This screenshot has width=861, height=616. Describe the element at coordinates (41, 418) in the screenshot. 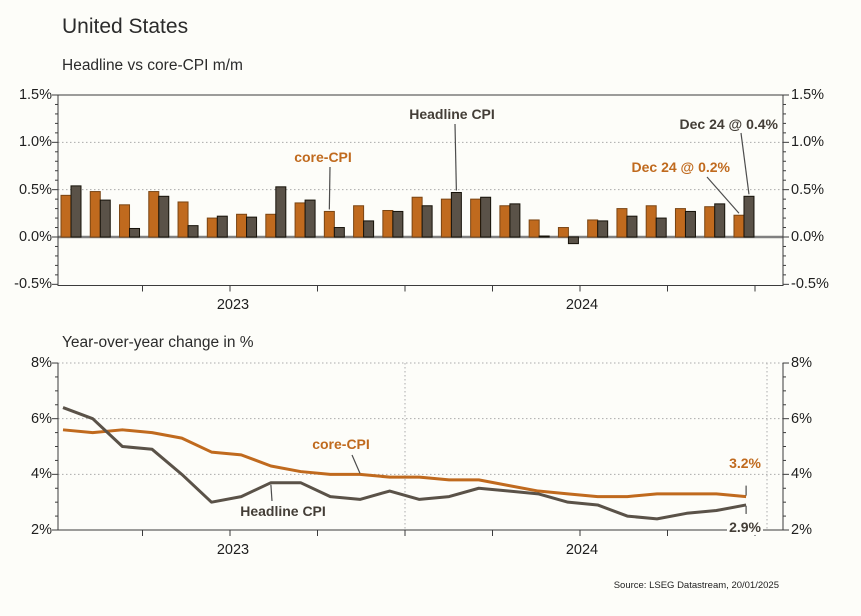

I see `y-tick-label-left: 6%` at that location.